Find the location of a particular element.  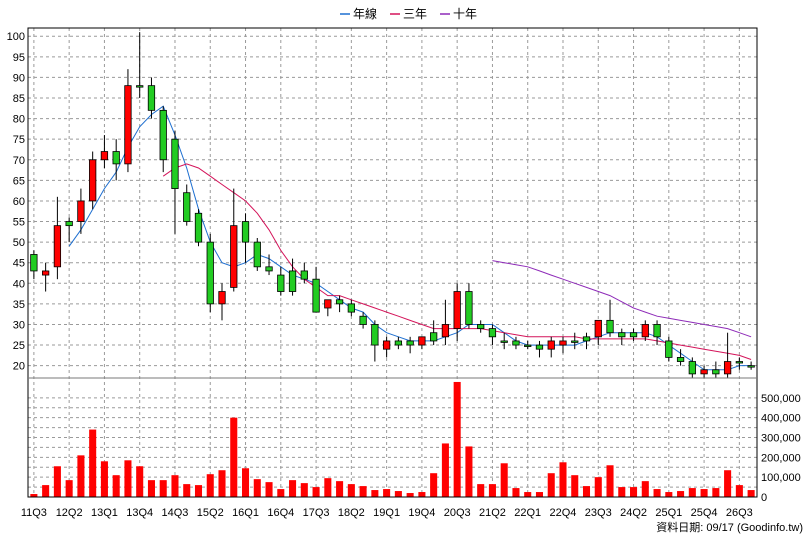

legend-label-1: 三年 is located at coordinates (415, 14).